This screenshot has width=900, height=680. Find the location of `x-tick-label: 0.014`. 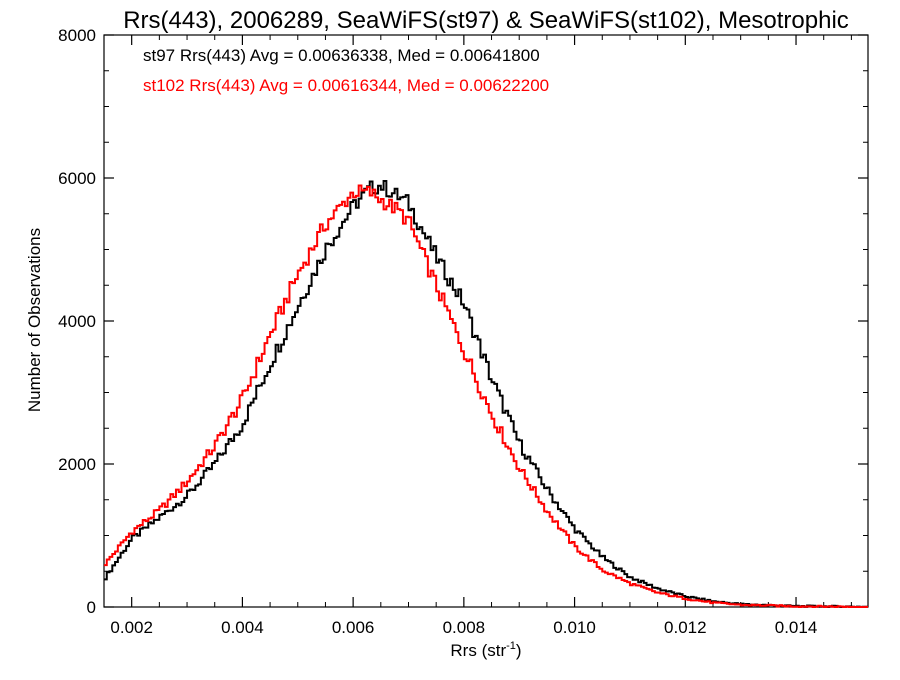

x-tick-label: 0.014 is located at coordinates (796, 627).